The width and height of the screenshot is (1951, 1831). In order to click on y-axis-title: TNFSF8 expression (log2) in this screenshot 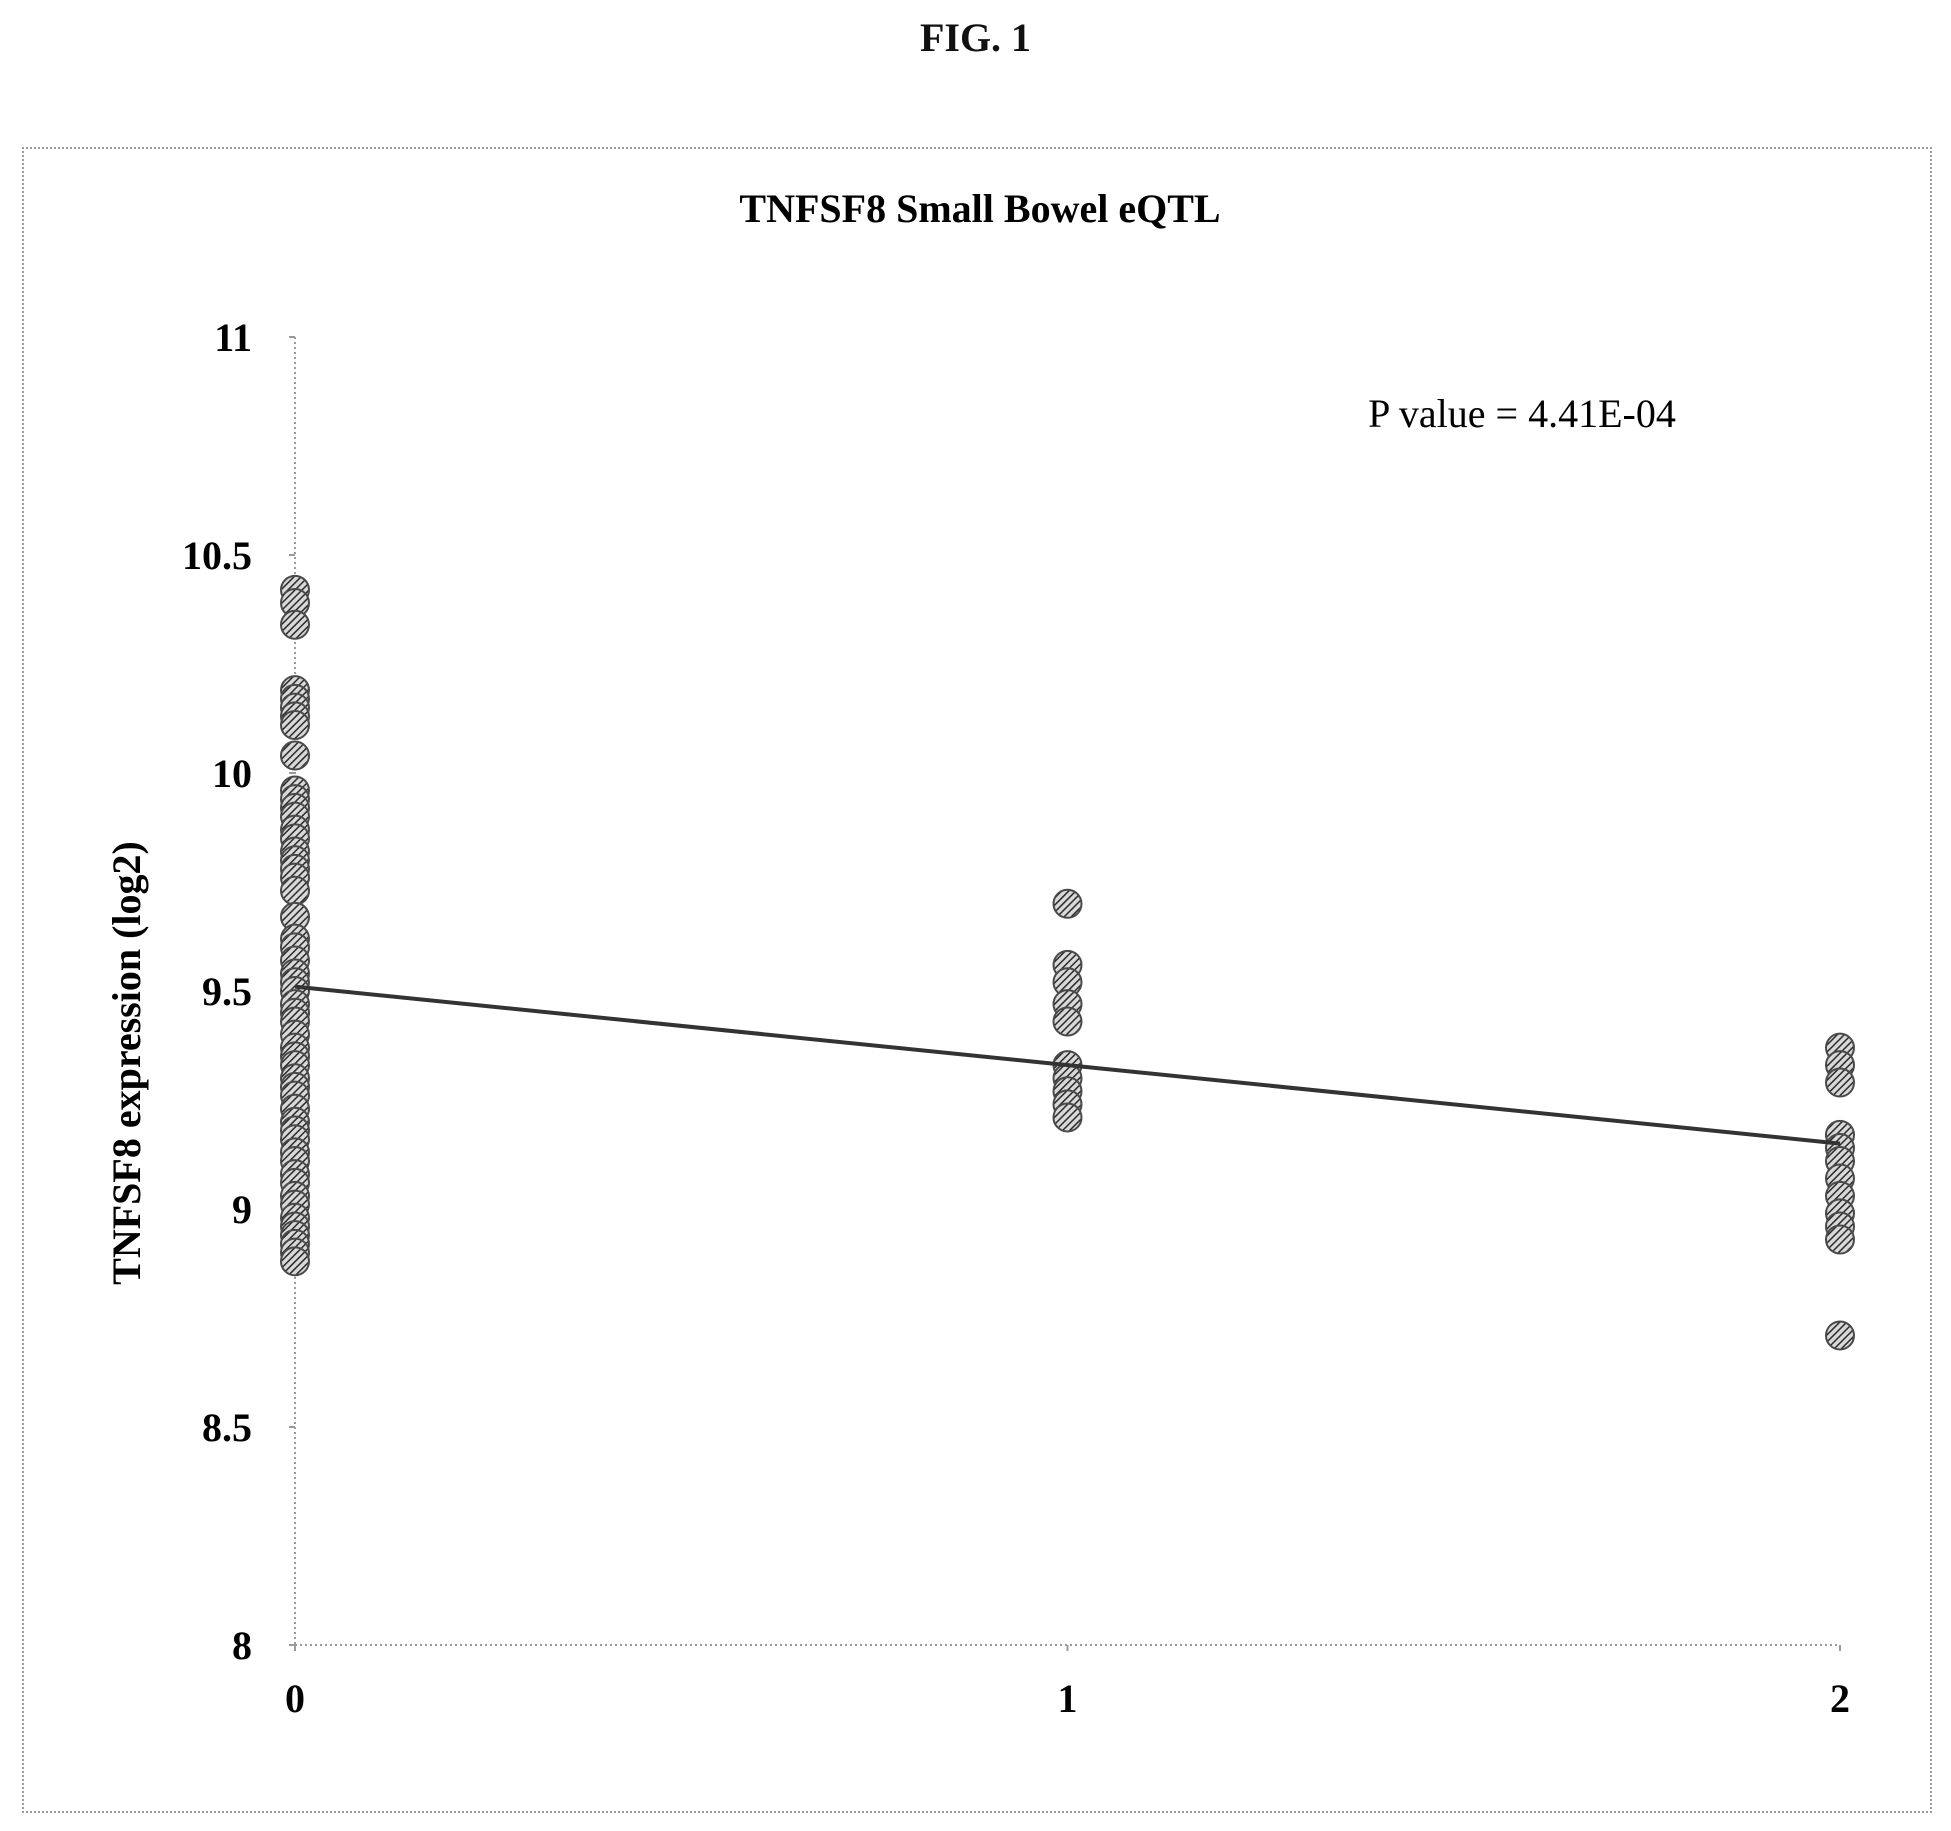, I will do `click(126, 1063)`.